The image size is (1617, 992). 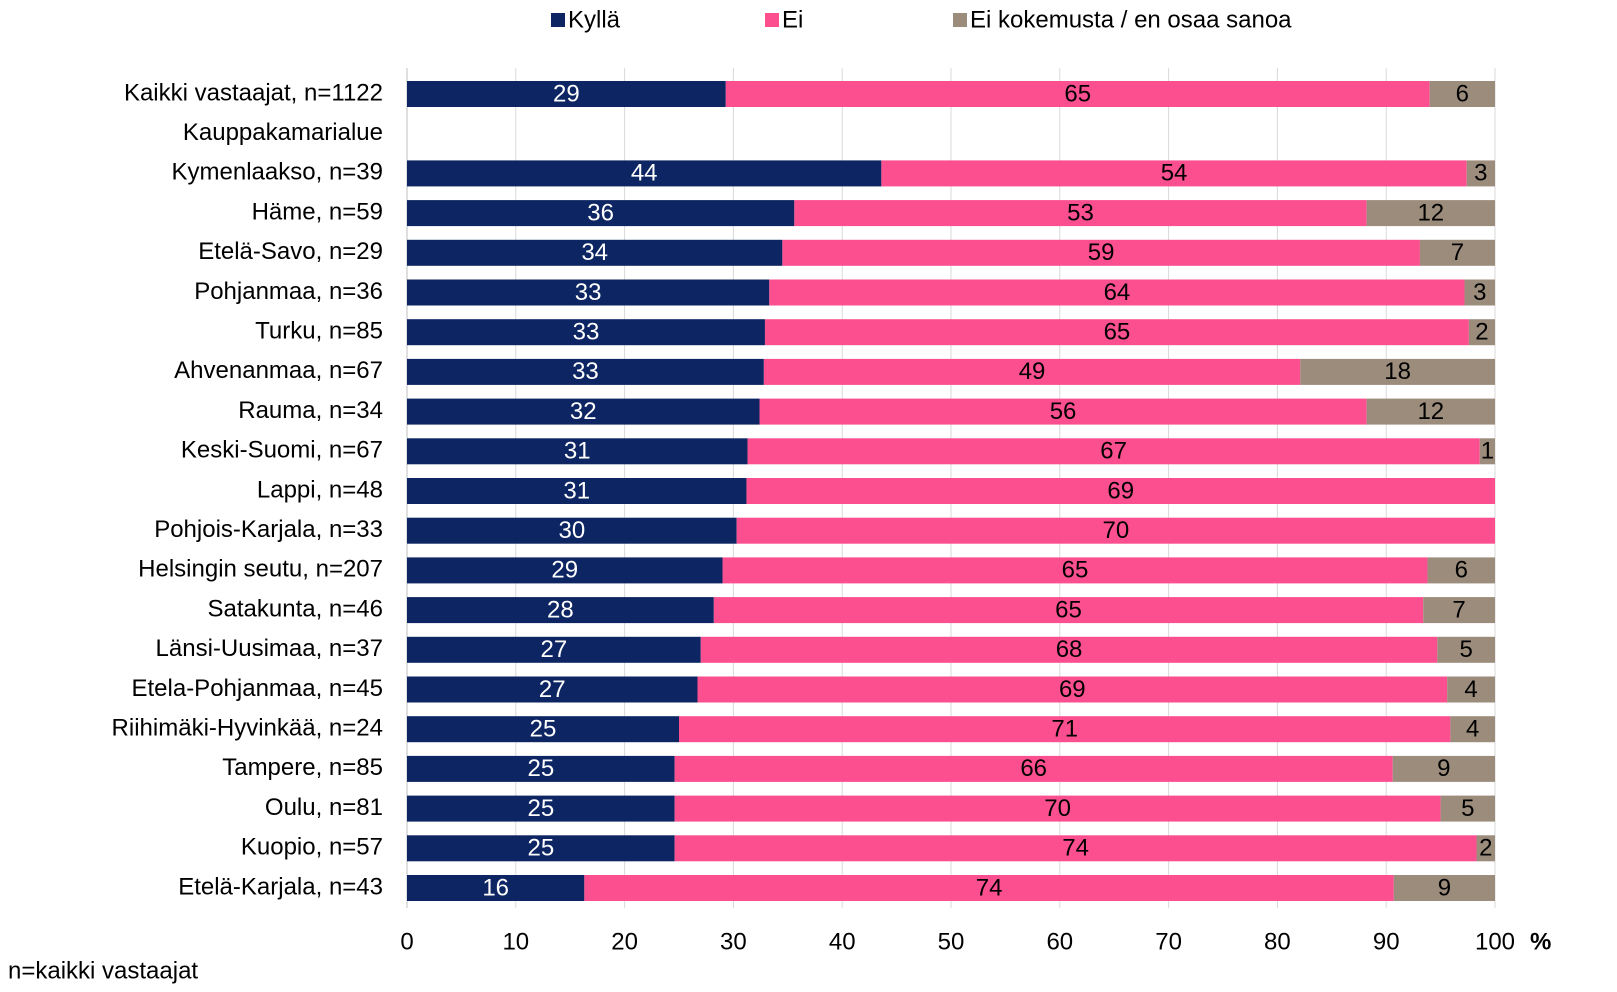 What do you see at coordinates (103, 970) in the screenshot?
I see `footnote: n=kaikki vastaajat` at bounding box center [103, 970].